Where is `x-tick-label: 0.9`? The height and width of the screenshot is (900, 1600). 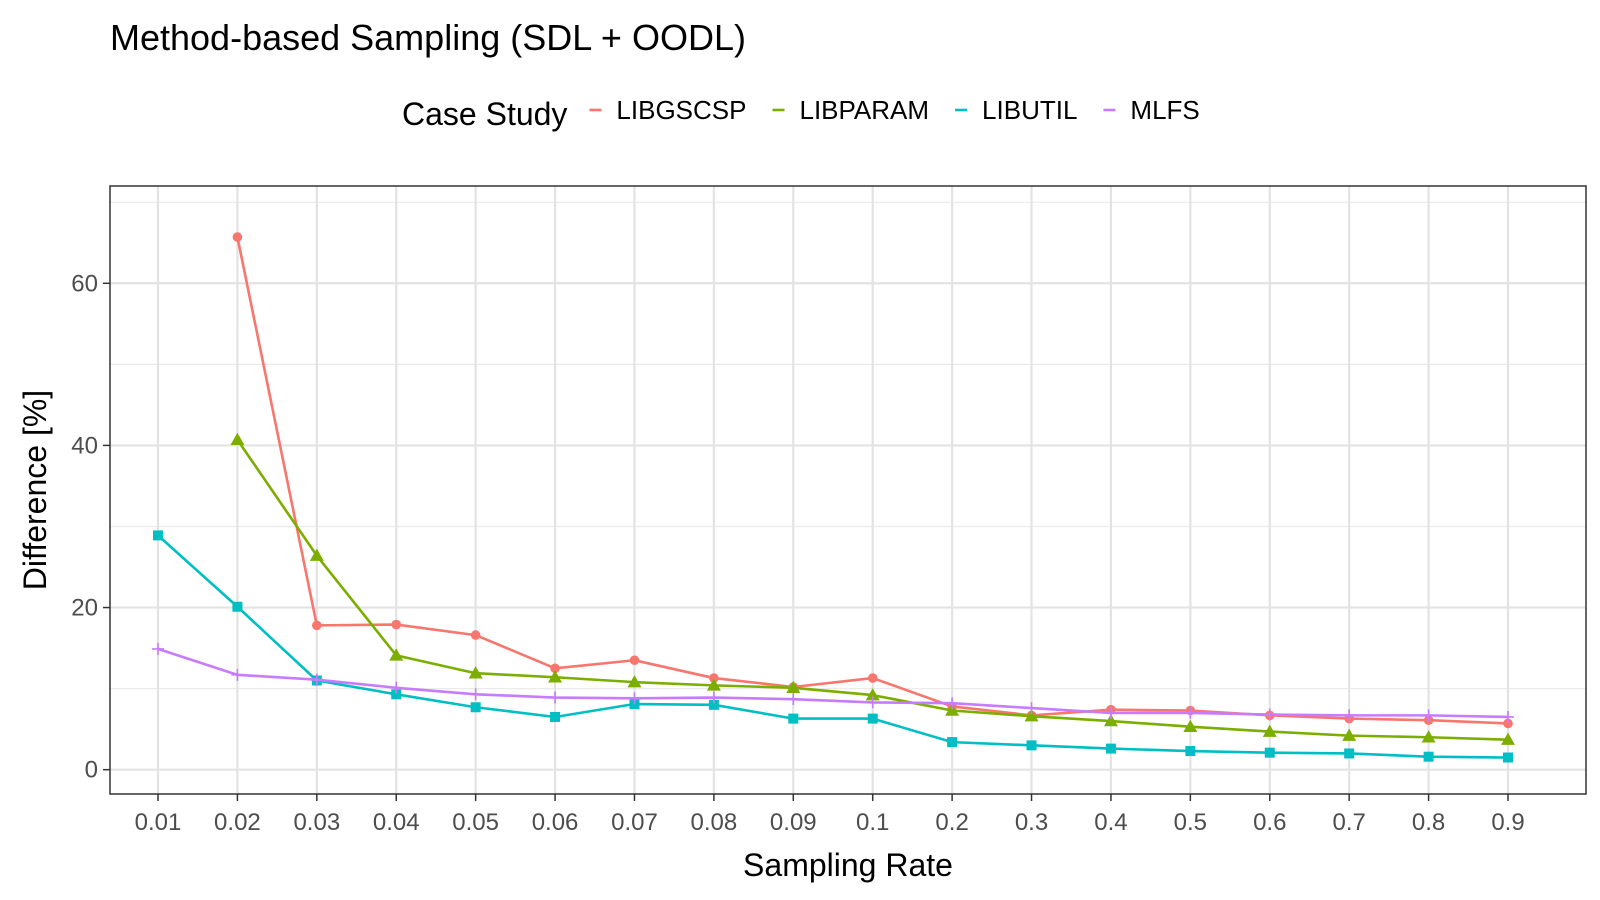
x-tick-label: 0.9 is located at coordinates (1507, 822).